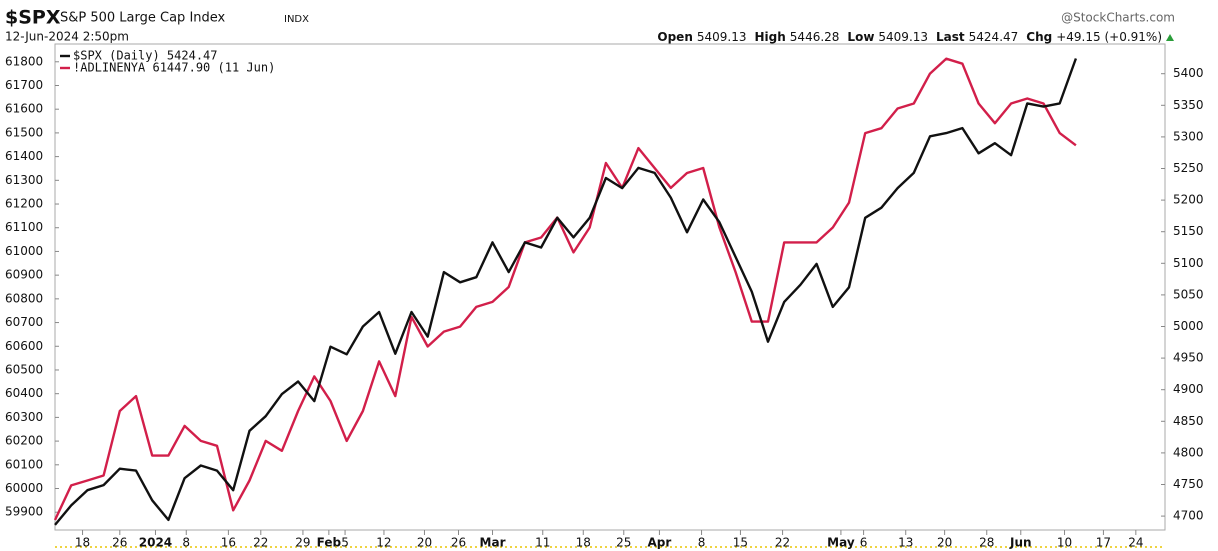 The image size is (1218, 551). Describe the element at coordinates (24, 393) in the screenshot. I see `y-tick-label: 60400` at that location.